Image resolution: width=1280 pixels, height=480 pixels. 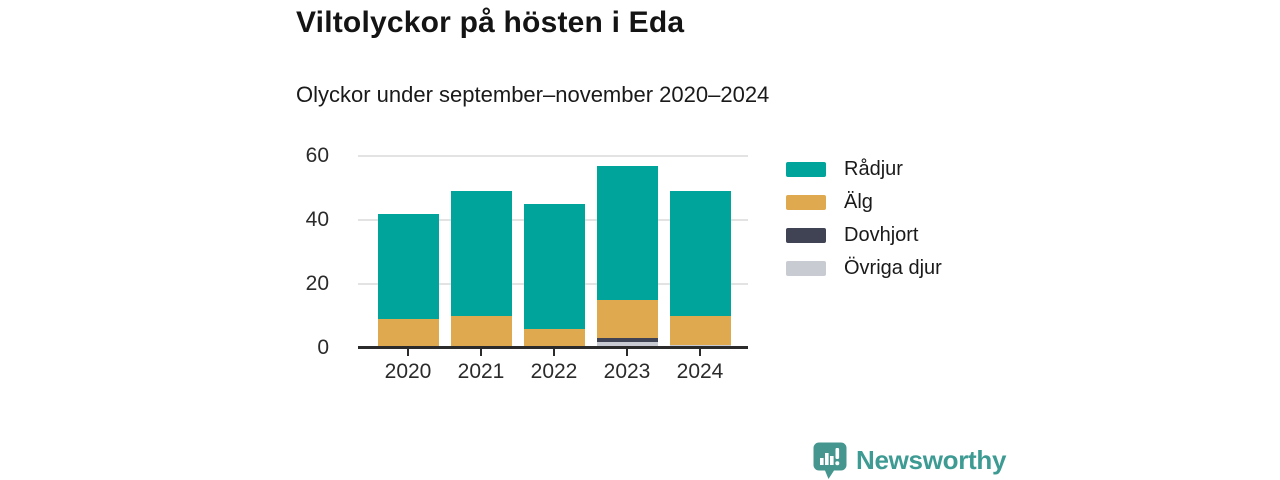 I want to click on legend-label-Rådjur: Rådjur, so click(x=873, y=169).